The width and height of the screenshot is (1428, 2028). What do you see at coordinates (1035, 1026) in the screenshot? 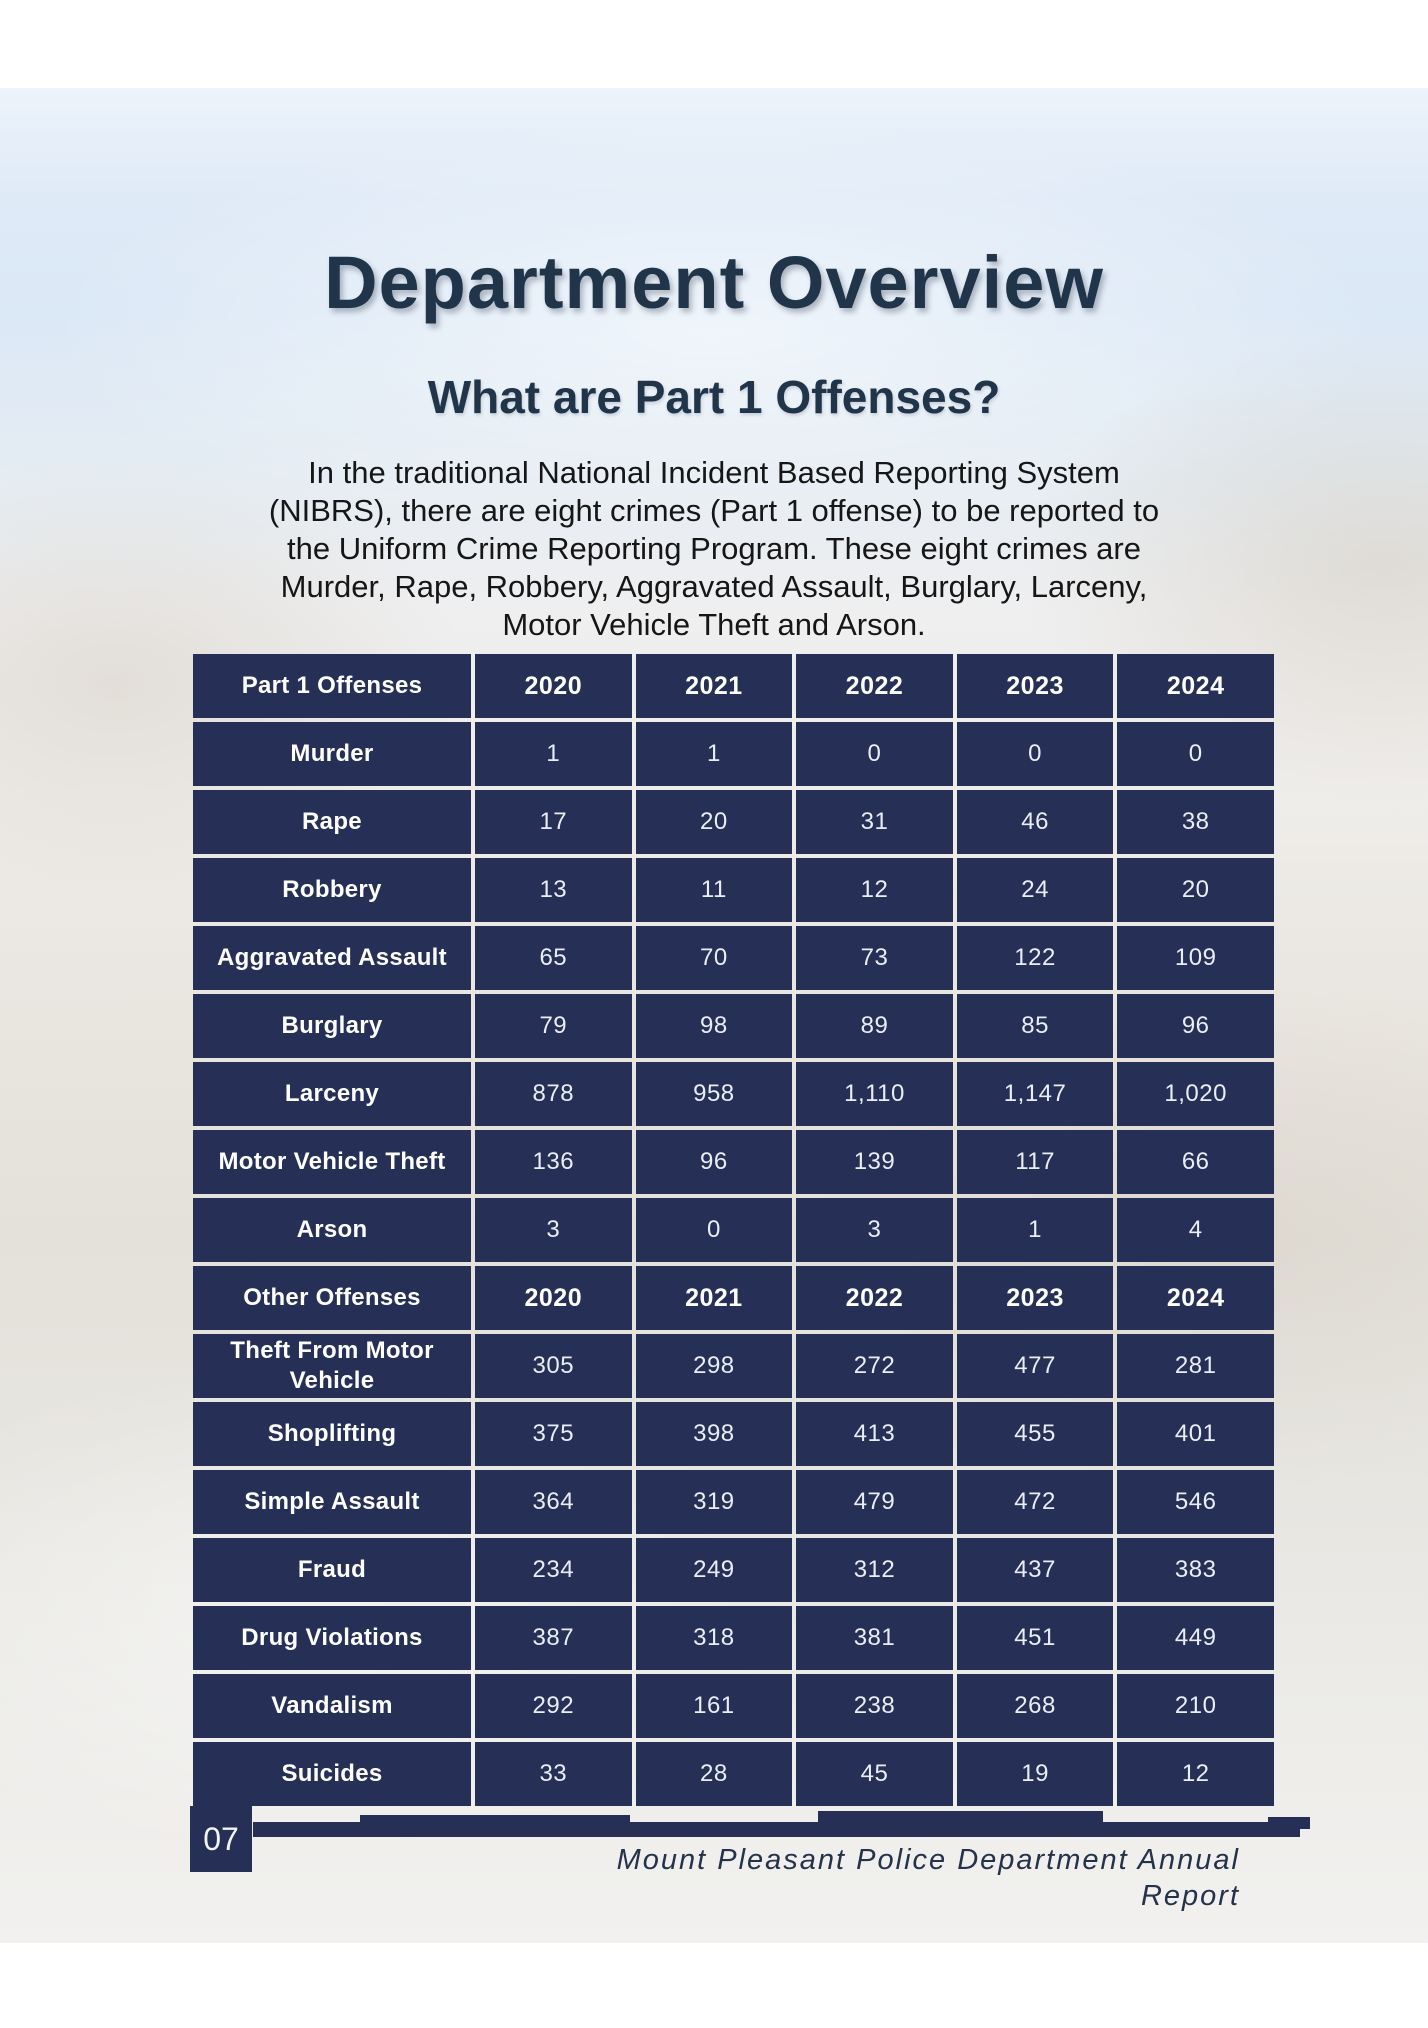
I see `value-cell: 85` at bounding box center [1035, 1026].